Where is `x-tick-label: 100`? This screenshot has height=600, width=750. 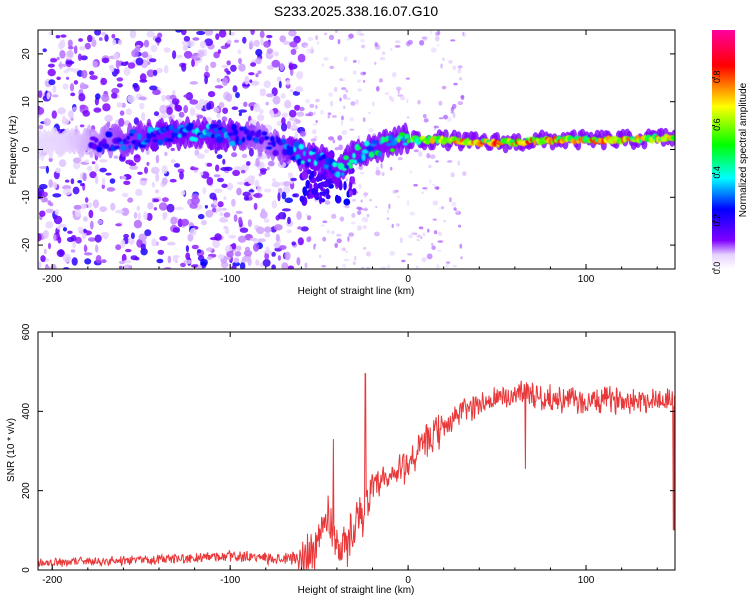 x-tick-label: 100 is located at coordinates (586, 279).